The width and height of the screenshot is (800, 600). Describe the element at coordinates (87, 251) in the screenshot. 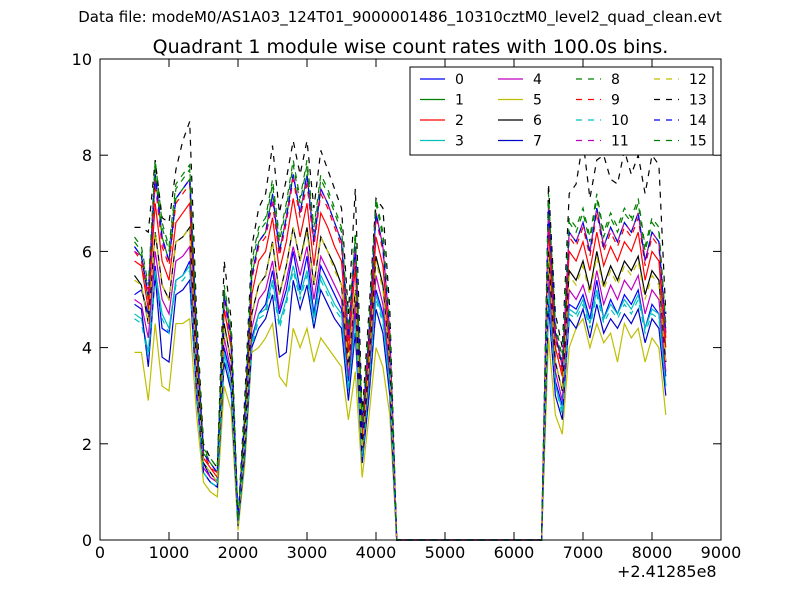

I see `y-tick-label: 6` at that location.